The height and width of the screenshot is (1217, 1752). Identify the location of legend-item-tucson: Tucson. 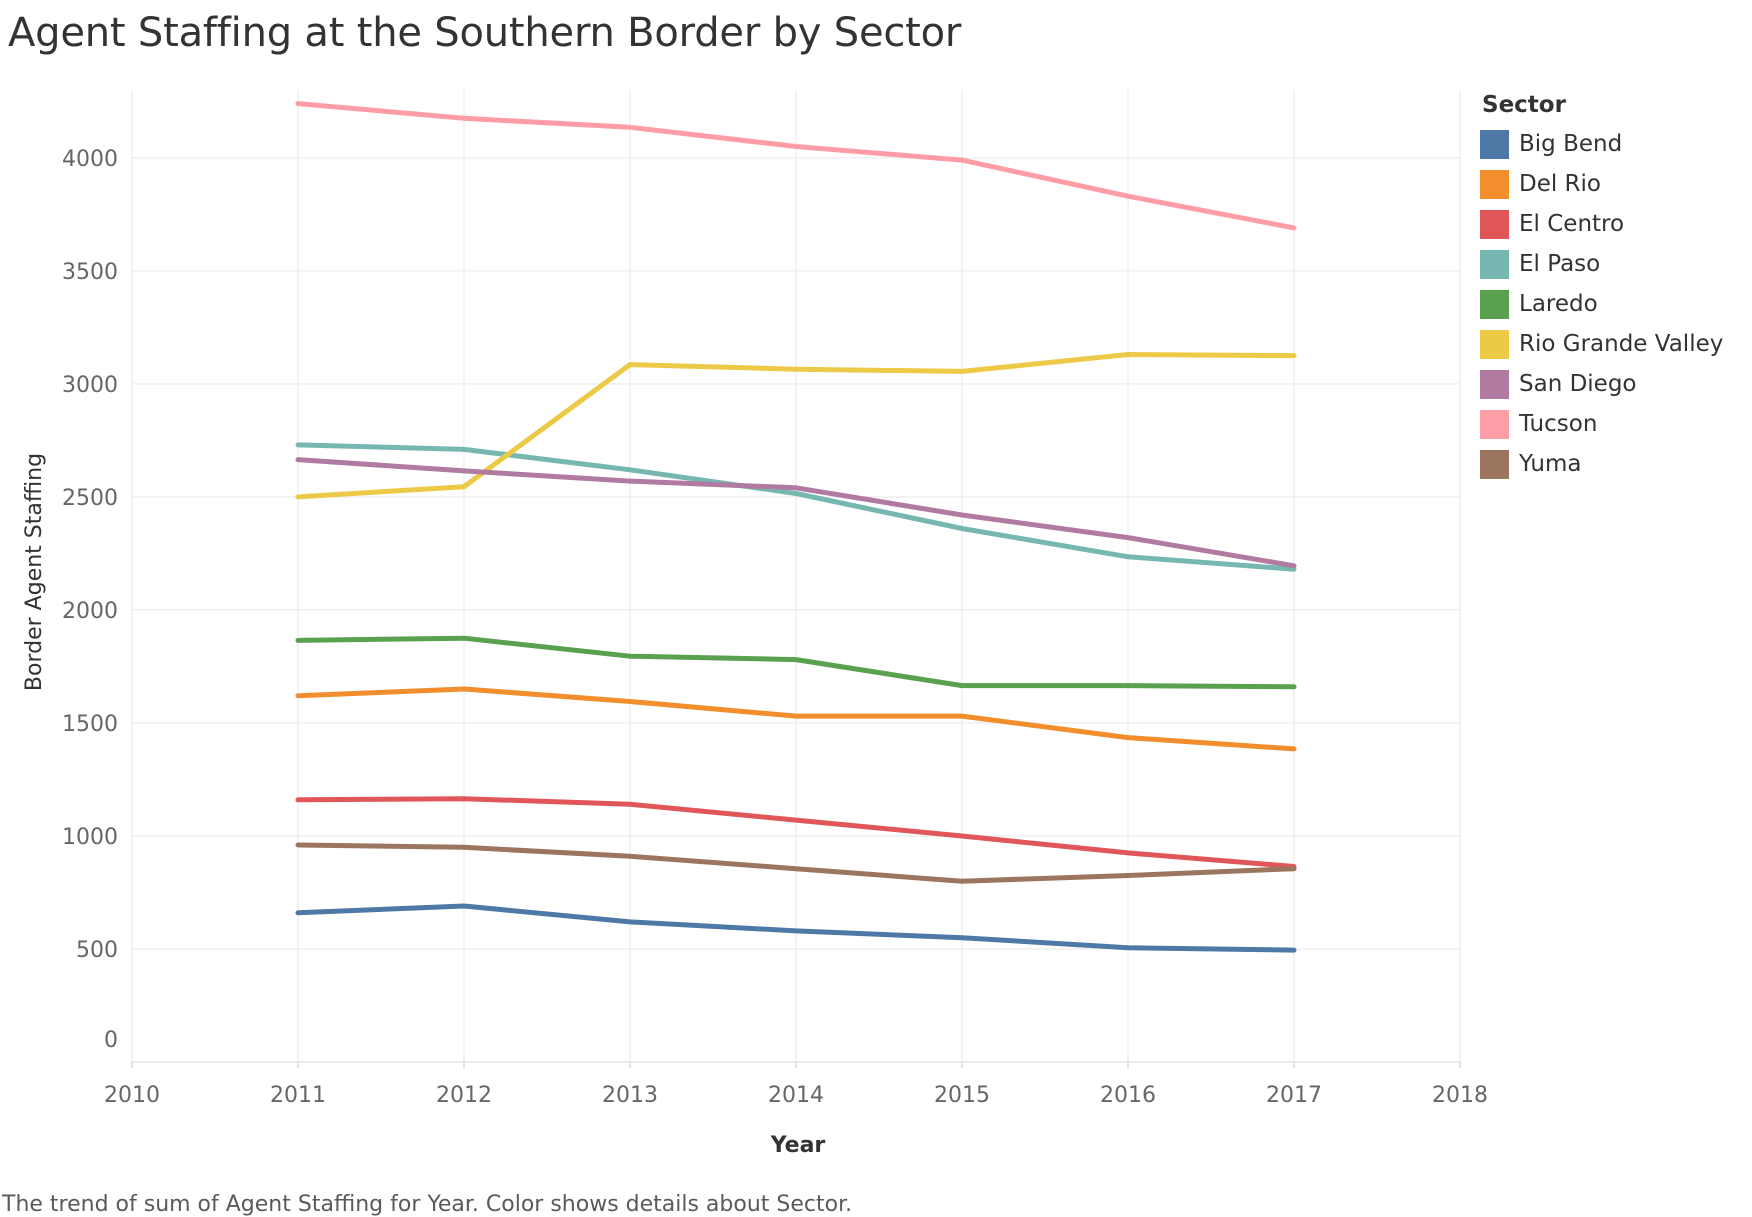
(1614, 424).